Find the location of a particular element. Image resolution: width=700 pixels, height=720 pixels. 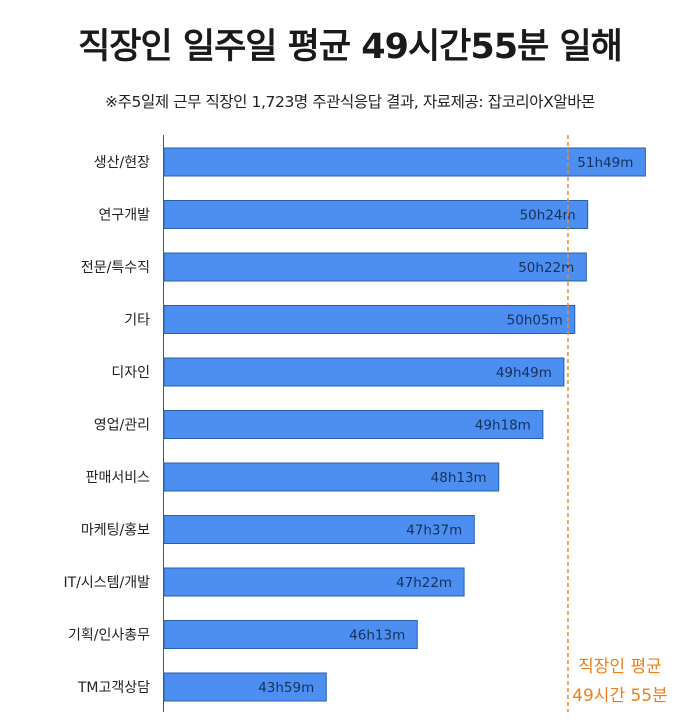

bar-value-label: 49h49m is located at coordinates (524, 373).